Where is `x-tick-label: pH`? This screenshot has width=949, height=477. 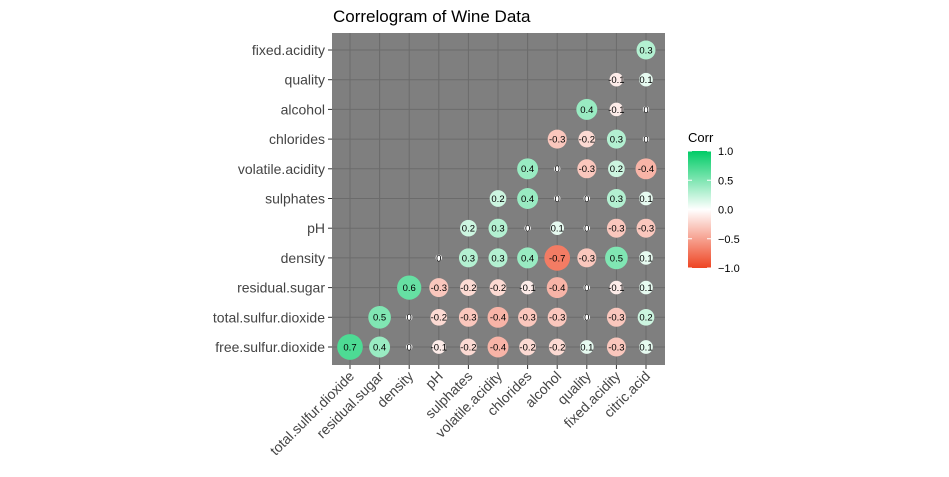 x-tick-label: pH is located at coordinates (434, 380).